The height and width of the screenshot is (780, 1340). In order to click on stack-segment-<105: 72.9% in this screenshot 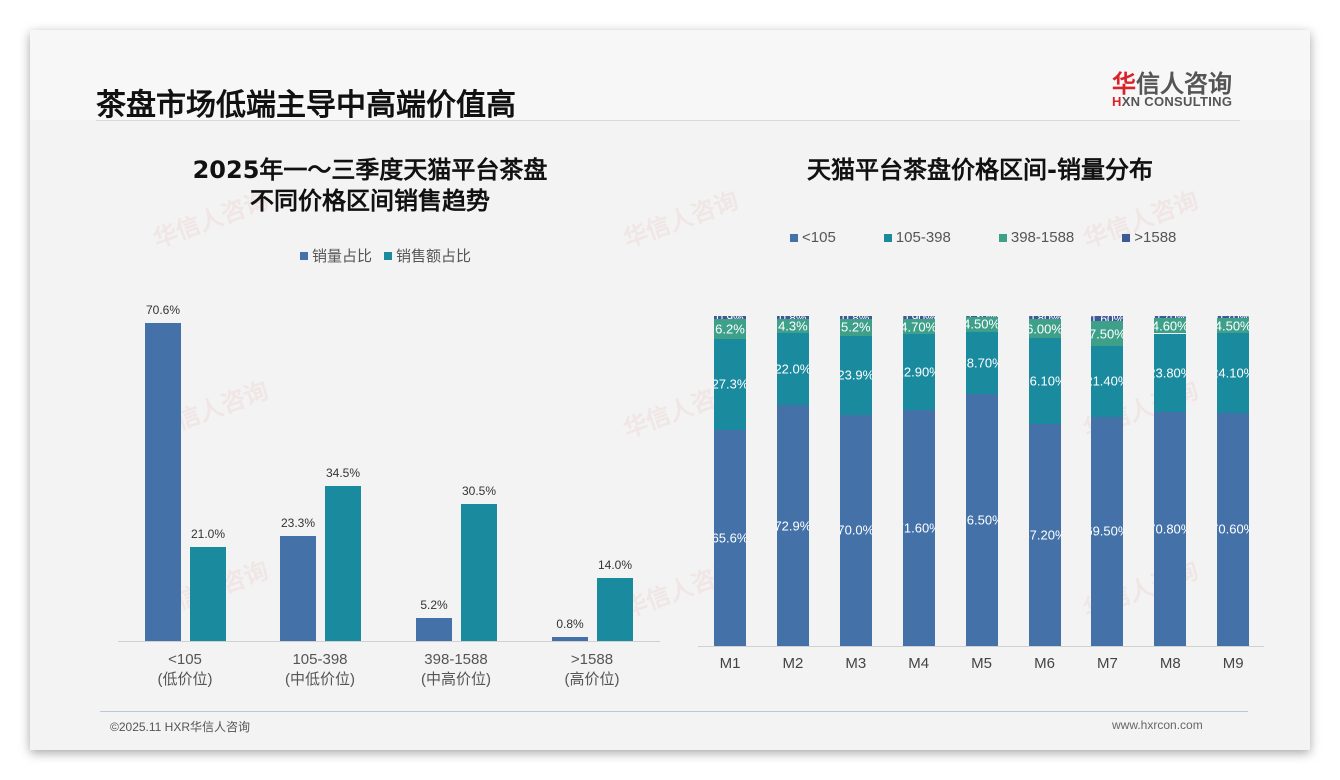, I will do `click(792, 525)`.